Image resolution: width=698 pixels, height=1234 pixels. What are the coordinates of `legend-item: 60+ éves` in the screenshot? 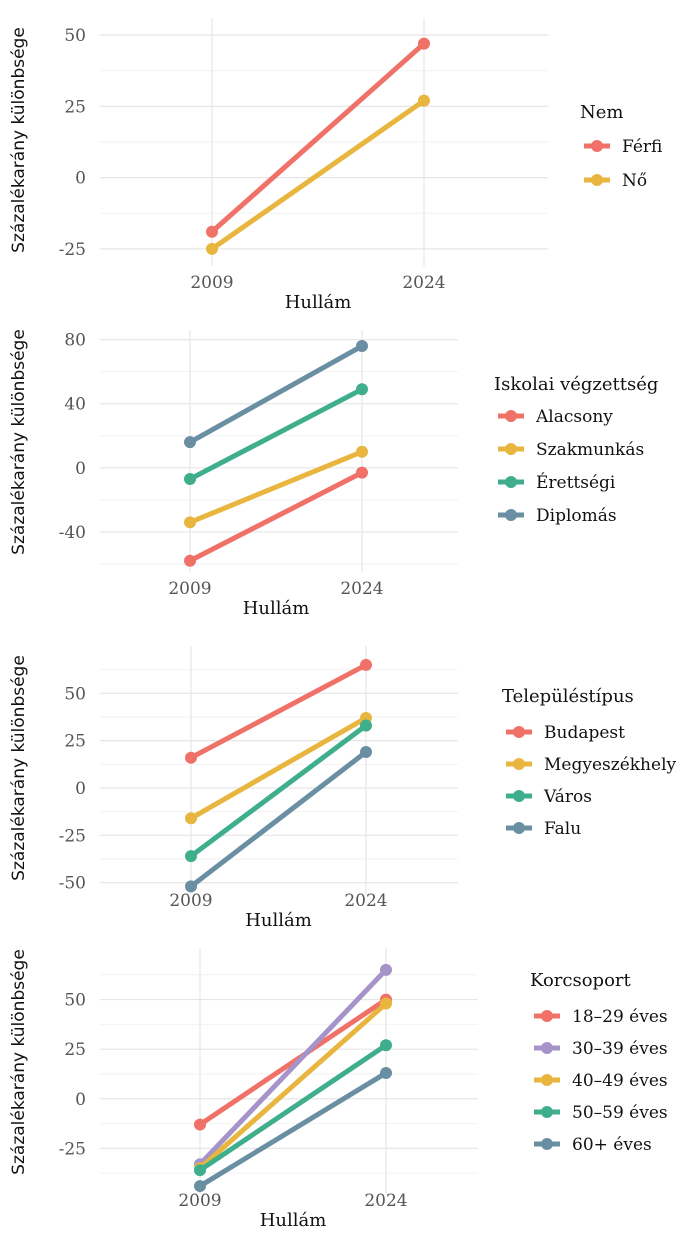 It's located at (593, 1145).